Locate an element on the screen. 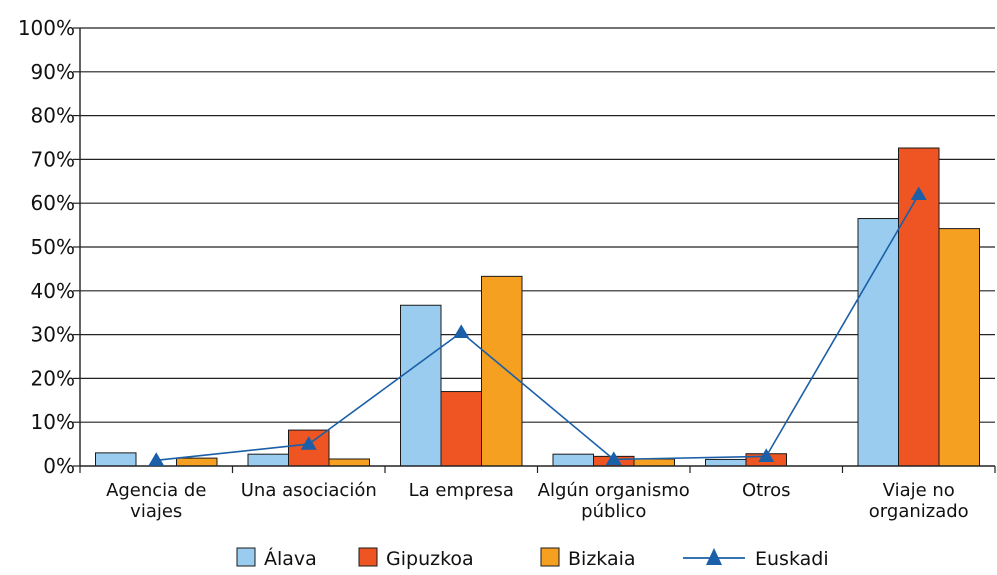  category-label-line: viajes is located at coordinates (156, 511).